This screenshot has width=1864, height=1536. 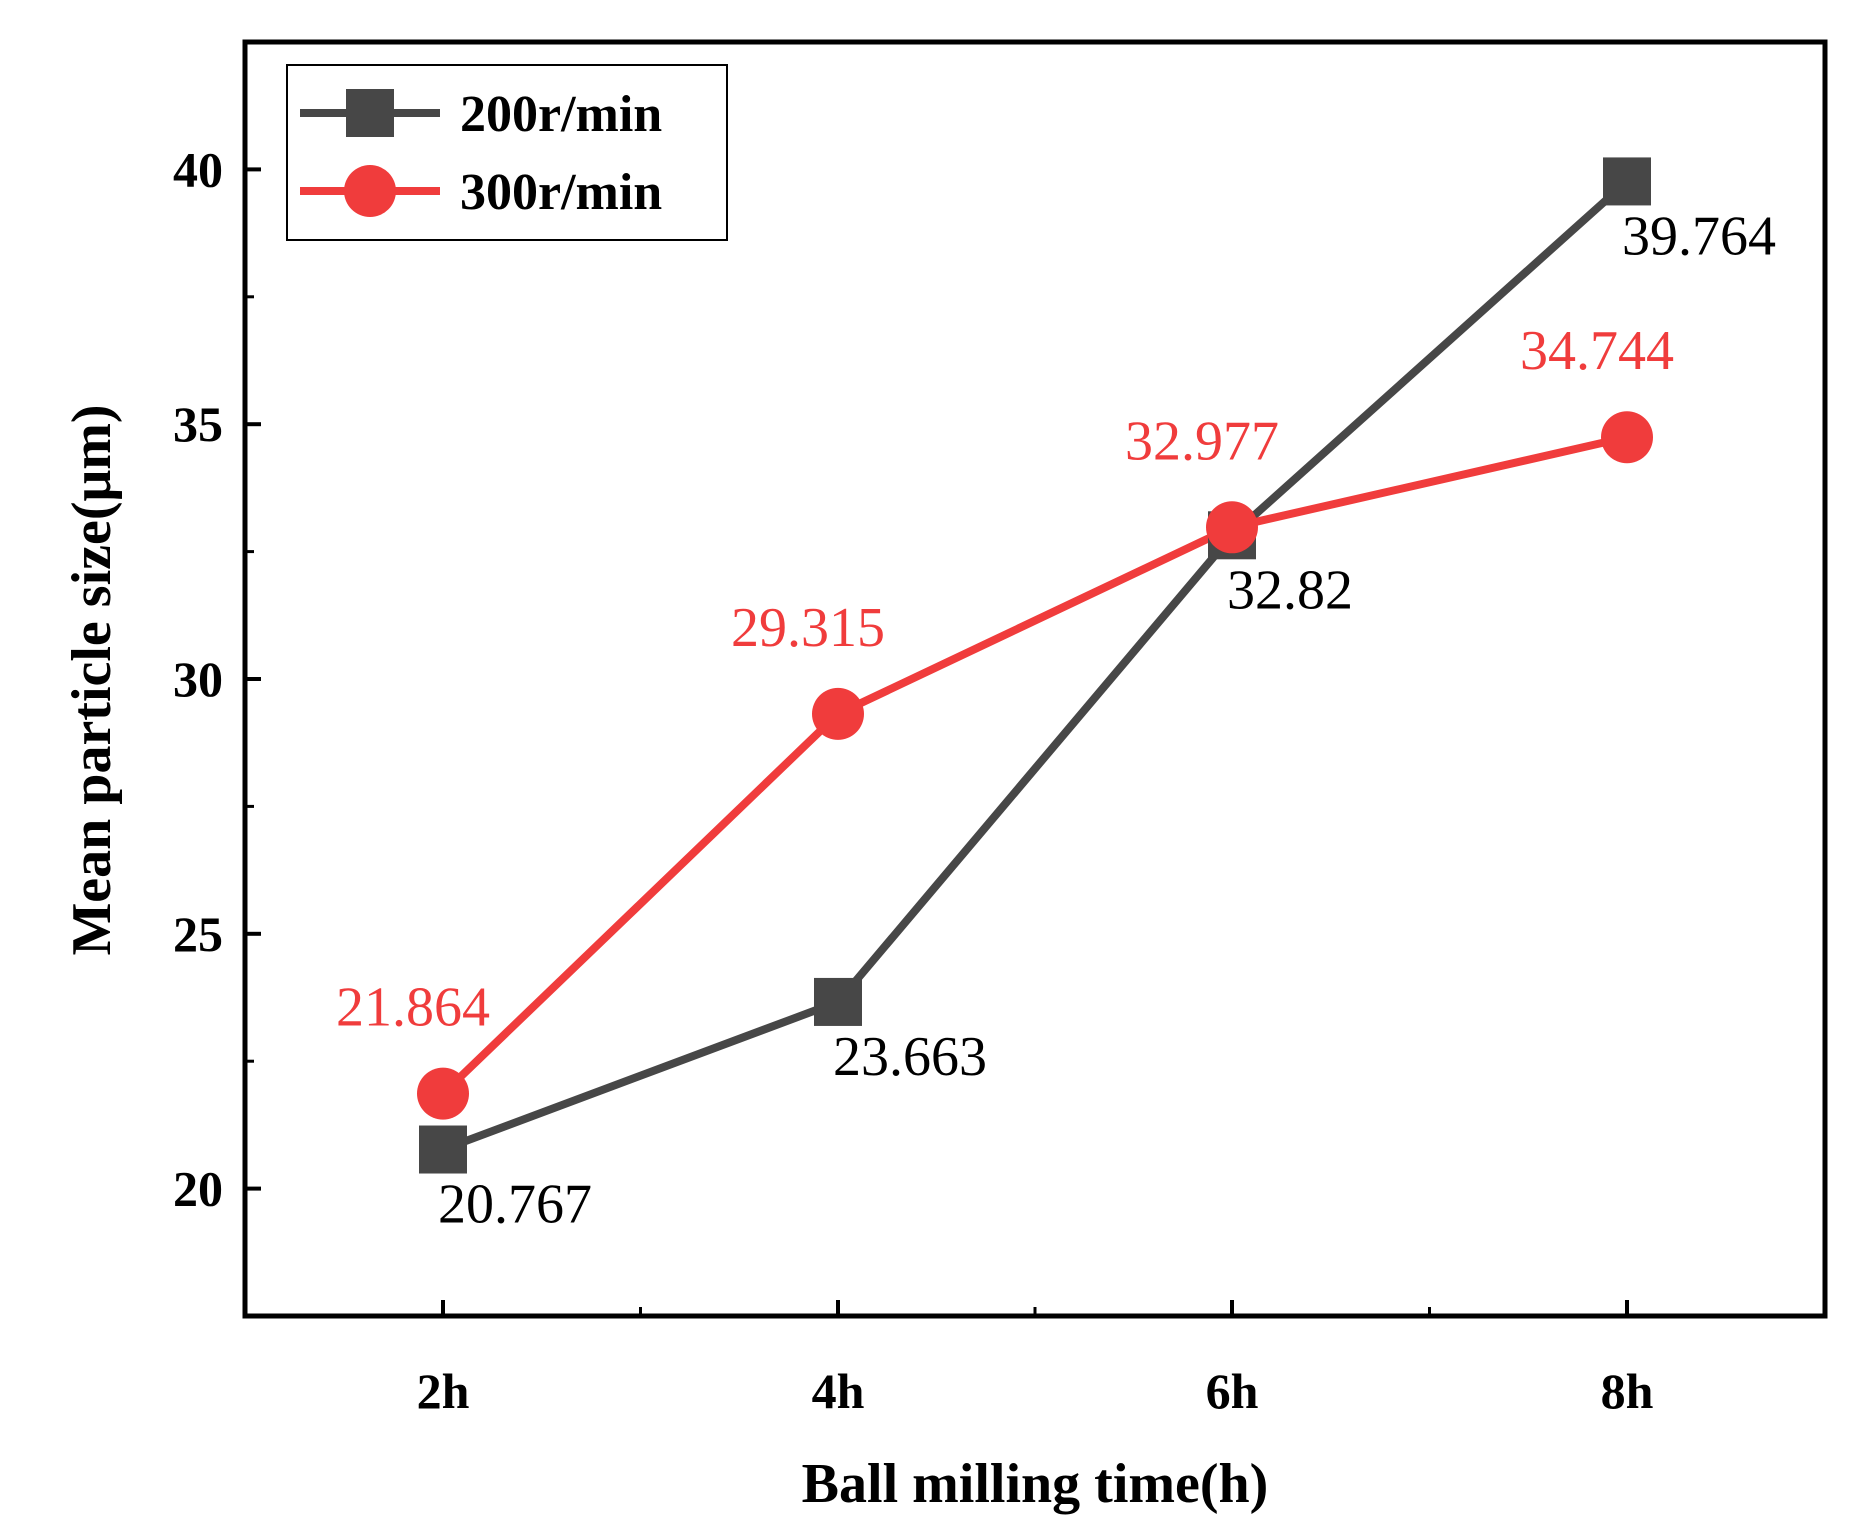 What do you see at coordinates (198, 1189) in the screenshot?
I see `y-tick-label: 20` at bounding box center [198, 1189].